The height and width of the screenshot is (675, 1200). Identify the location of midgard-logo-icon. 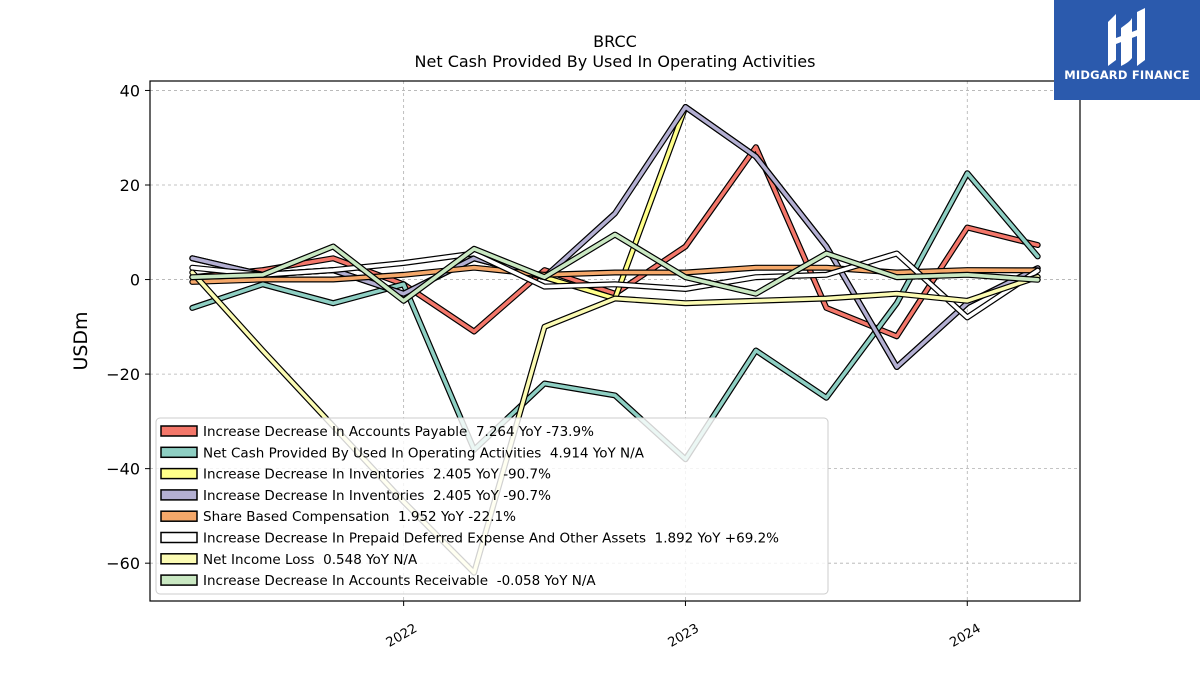
(1126, 37).